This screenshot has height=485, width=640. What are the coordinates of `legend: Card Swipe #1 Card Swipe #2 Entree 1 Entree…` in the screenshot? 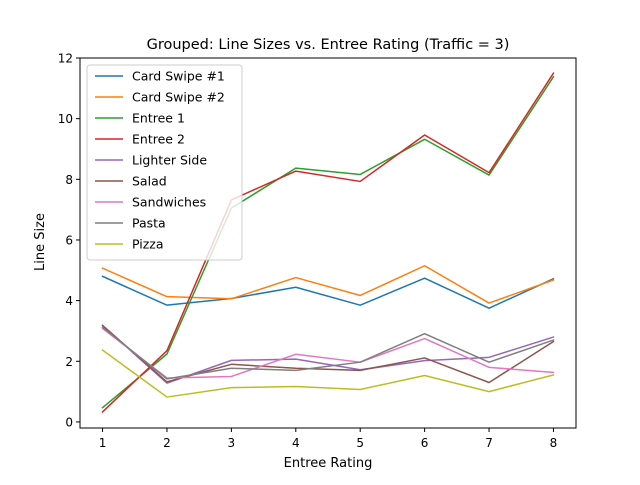 It's located at (164, 162).